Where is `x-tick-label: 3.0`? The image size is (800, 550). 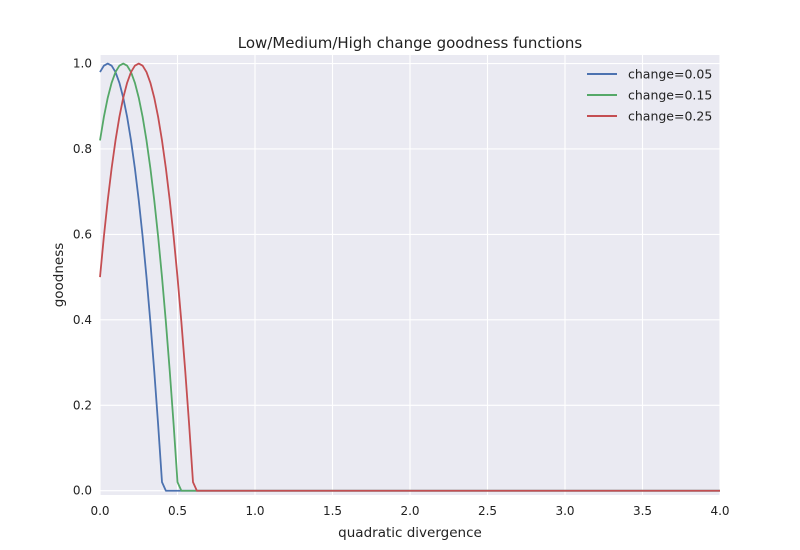 x-tick-label: 3.0 is located at coordinates (564, 511).